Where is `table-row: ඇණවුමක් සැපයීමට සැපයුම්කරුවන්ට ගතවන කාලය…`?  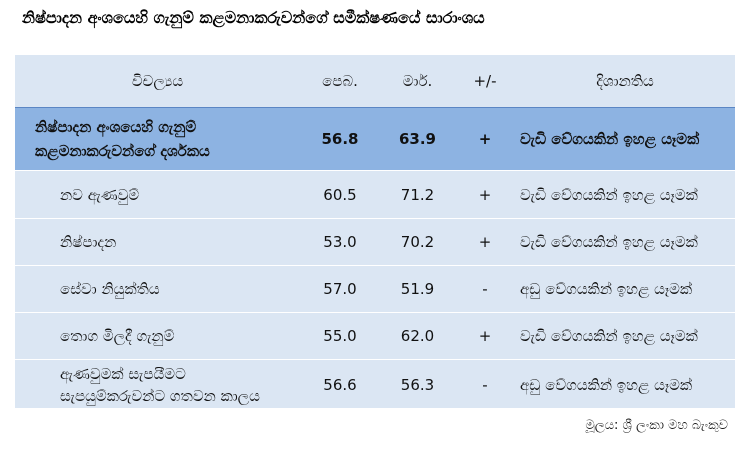 table-row: ඇණවුමක් සැපයීමට සැපයුම්කරුවන්ට ගතවන කාලය… is located at coordinates (375, 384).